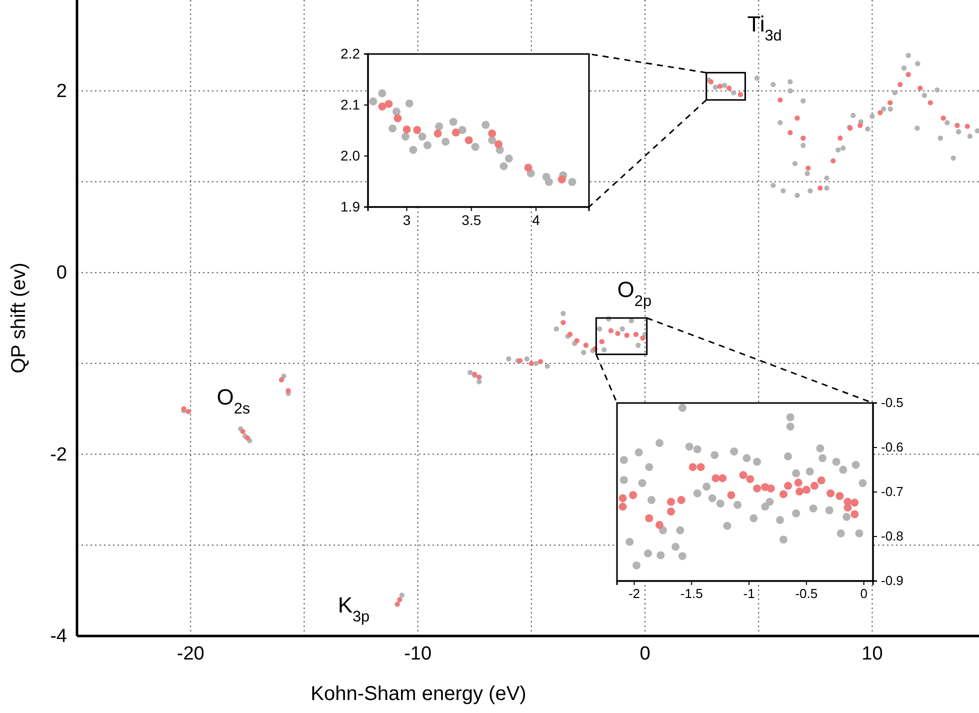 This screenshot has width=979, height=713. What do you see at coordinates (233, 400) in the screenshot?
I see `annotation: O$_{2s}$` at bounding box center [233, 400].